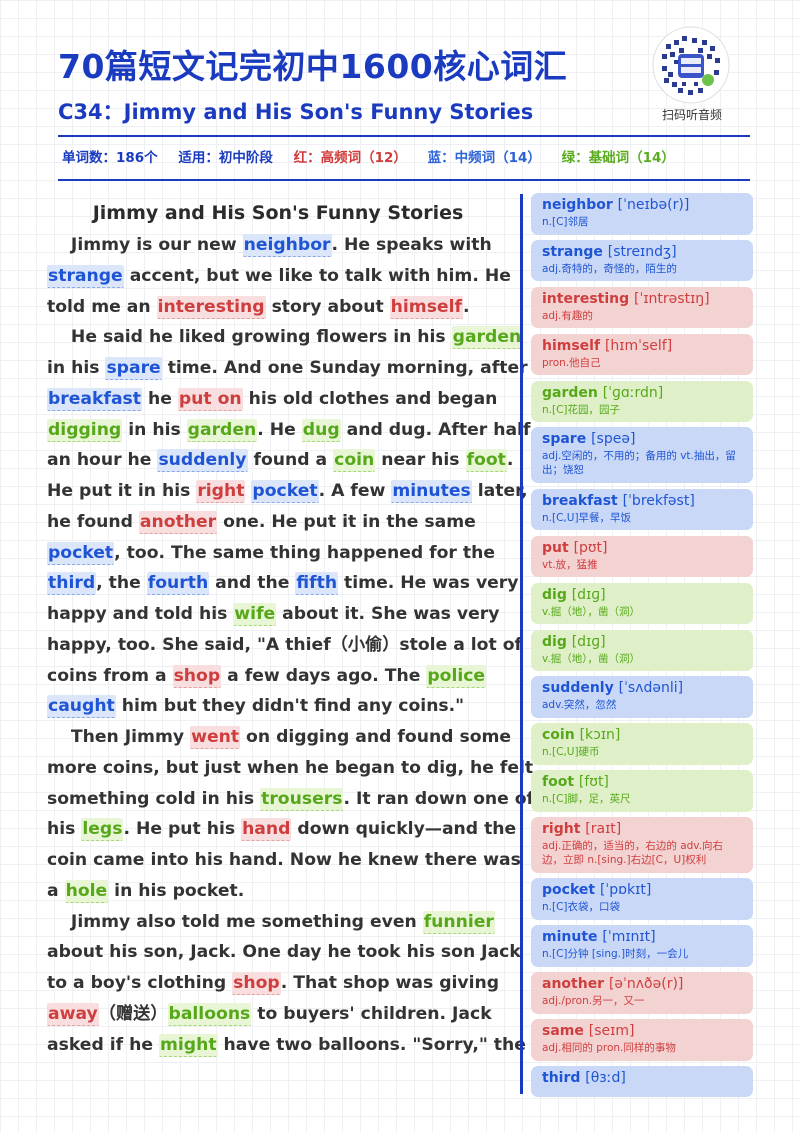 Image resolution: width=800 pixels, height=1132 pixels. Describe the element at coordinates (564, 439) in the screenshot. I see `vocab-word: spare` at that location.